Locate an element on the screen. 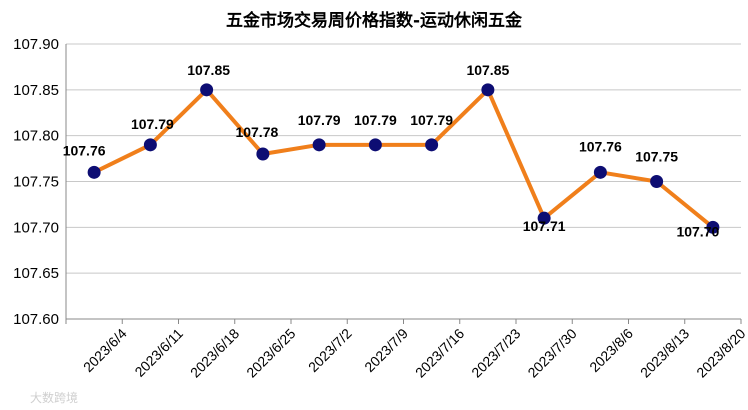  y-tick-label: 107.70 is located at coordinates (36, 227).